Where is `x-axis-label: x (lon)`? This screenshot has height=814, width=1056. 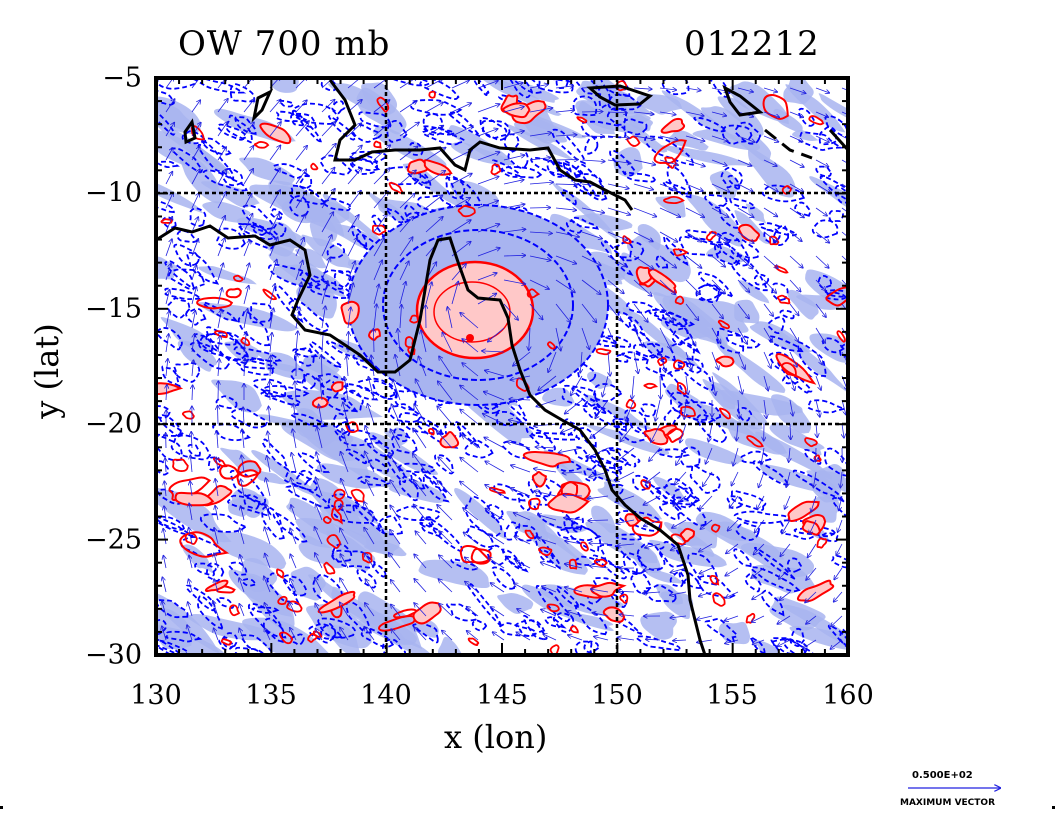 x-axis-label: x (lon) is located at coordinates (496, 737).